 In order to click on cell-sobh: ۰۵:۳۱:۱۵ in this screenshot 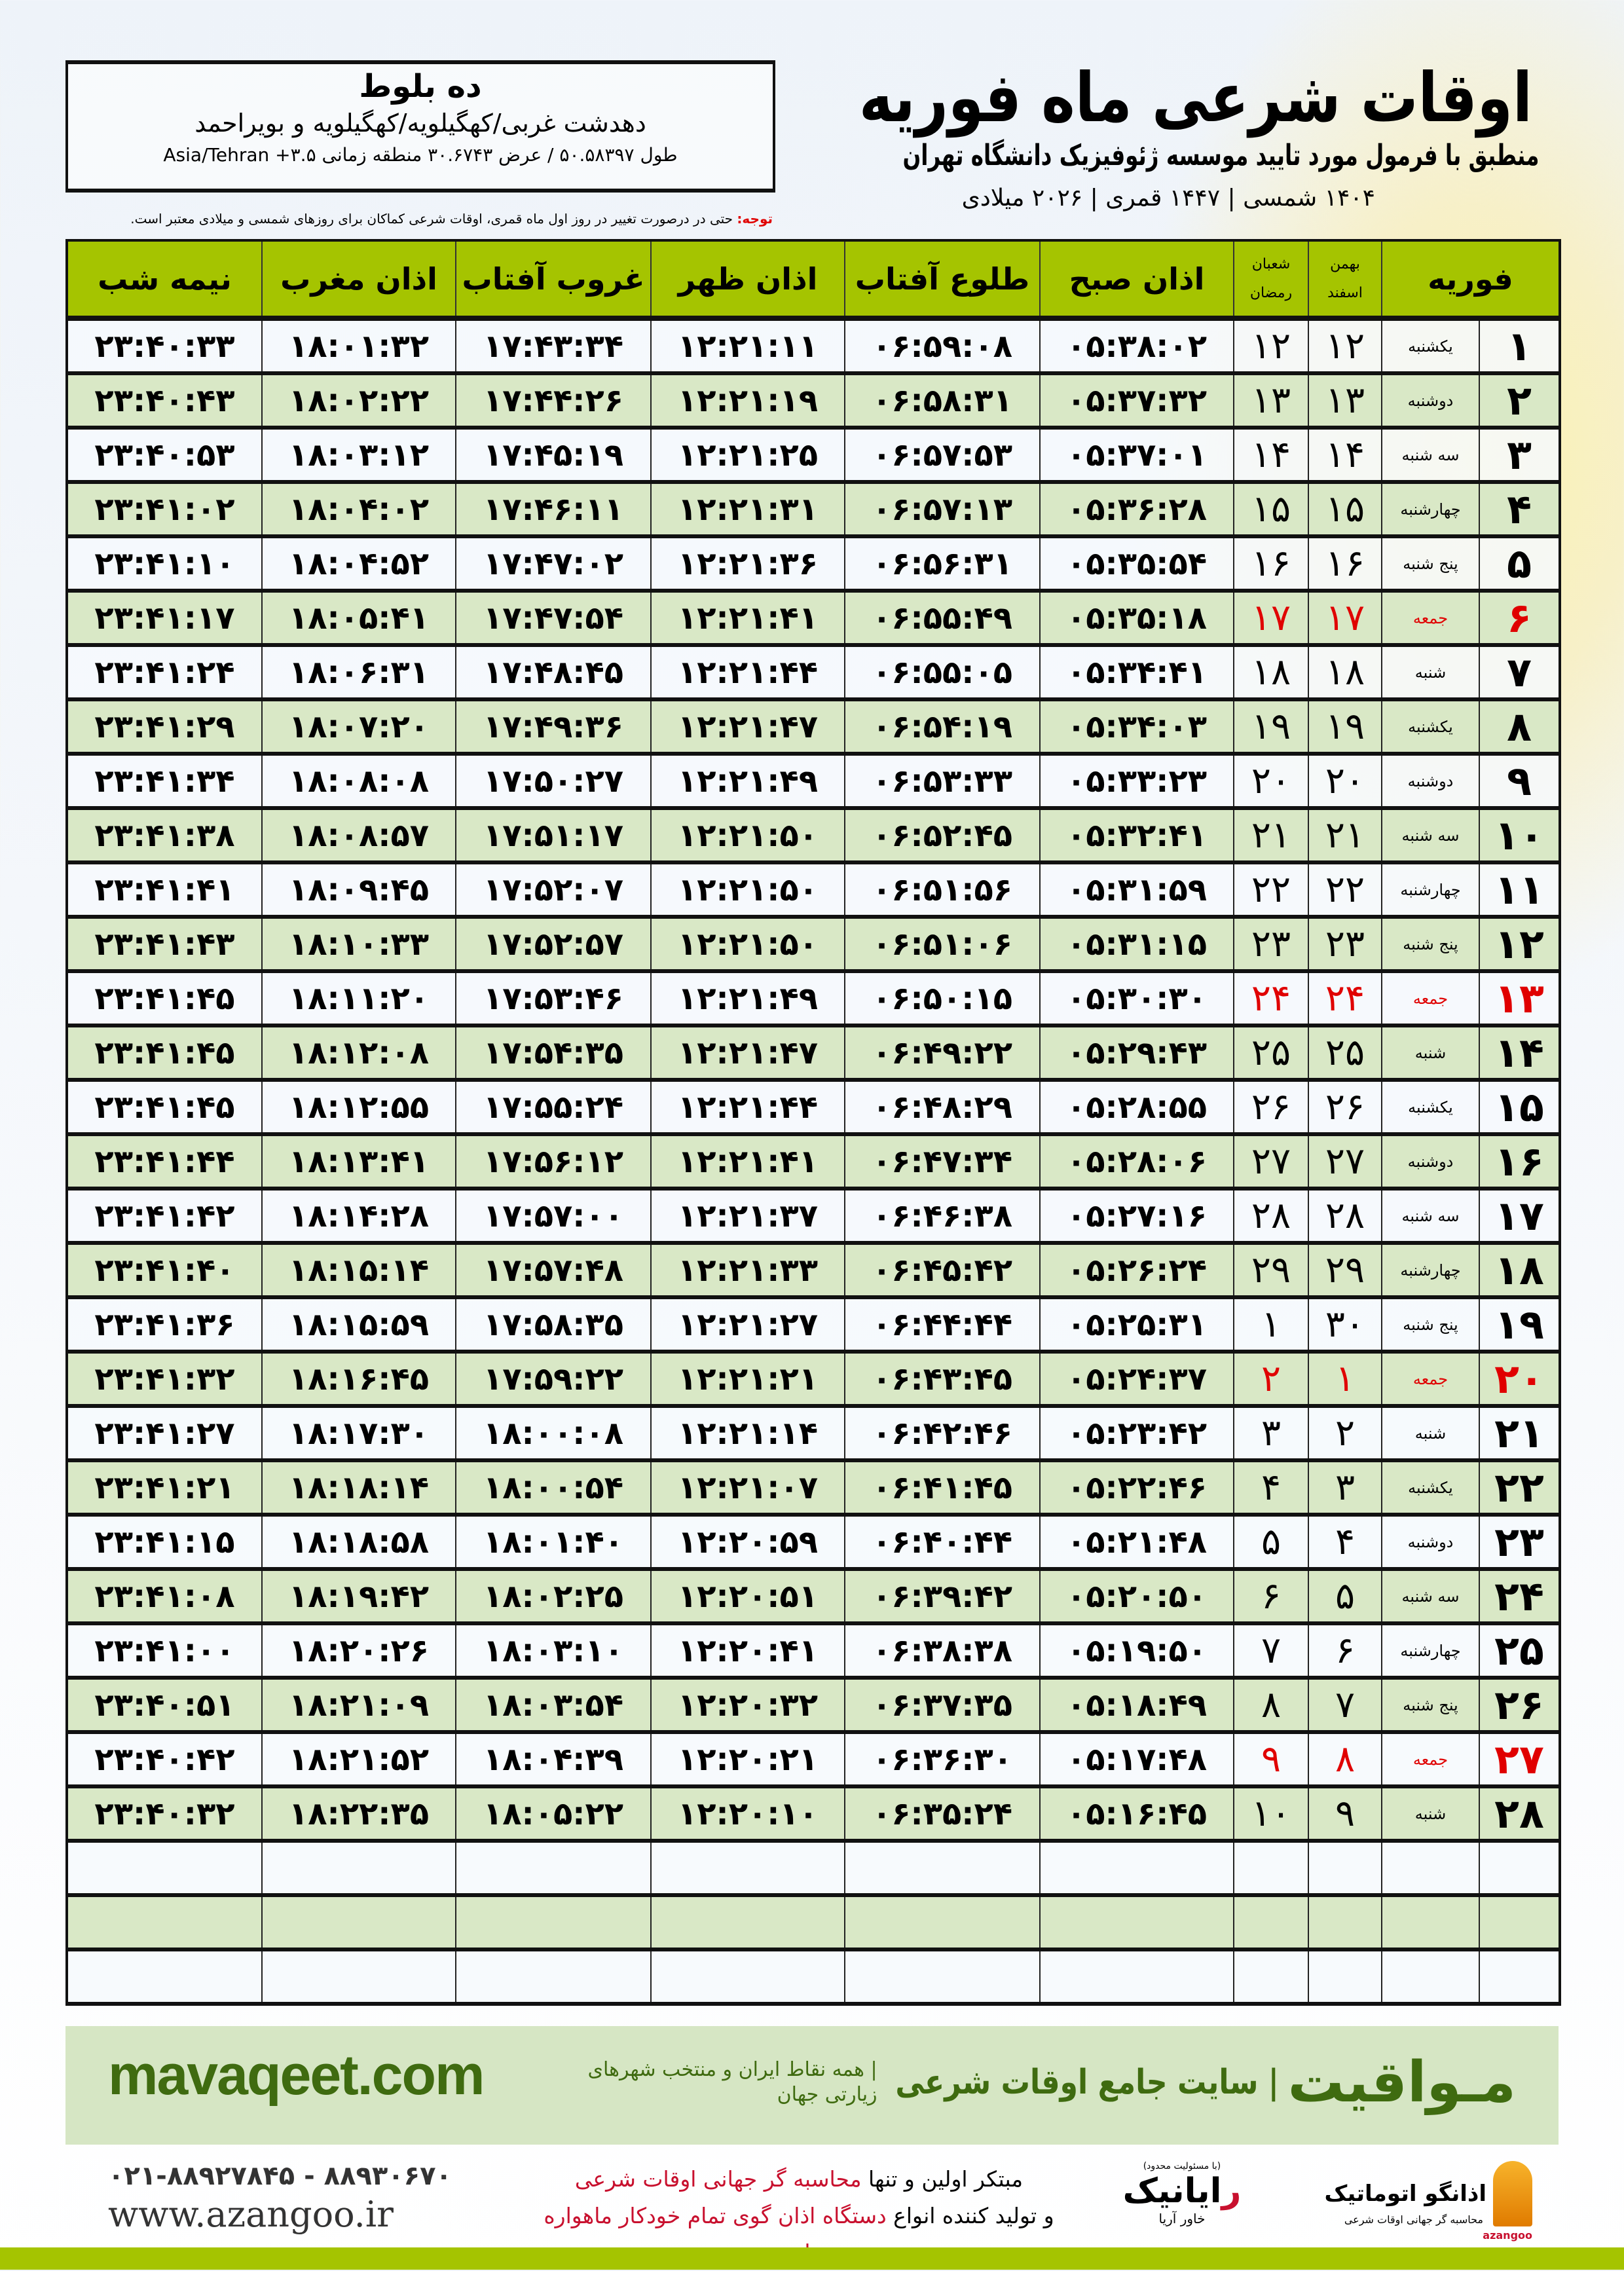, I will do `click(1136, 944)`.